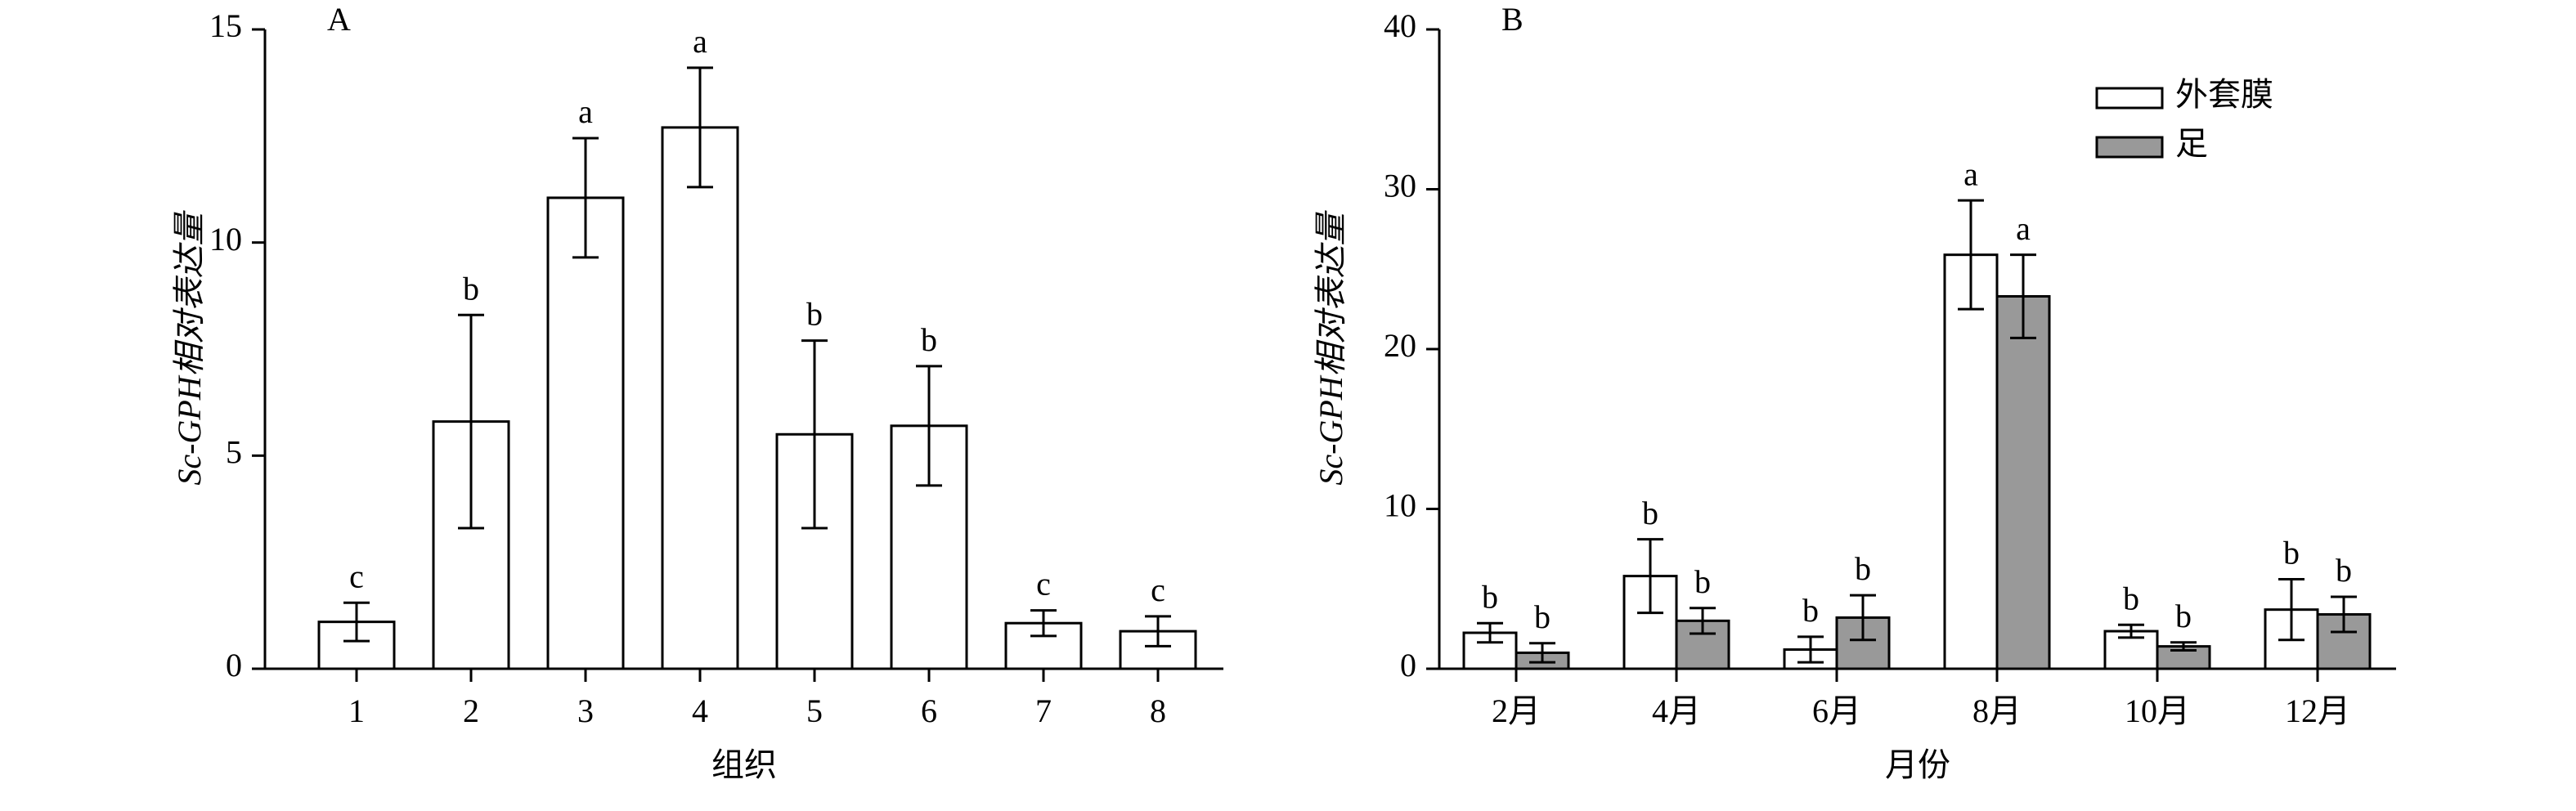 The image size is (2576, 811). What do you see at coordinates (1516, 710) in the screenshot?
I see `x-tick-label: 2月` at bounding box center [1516, 710].